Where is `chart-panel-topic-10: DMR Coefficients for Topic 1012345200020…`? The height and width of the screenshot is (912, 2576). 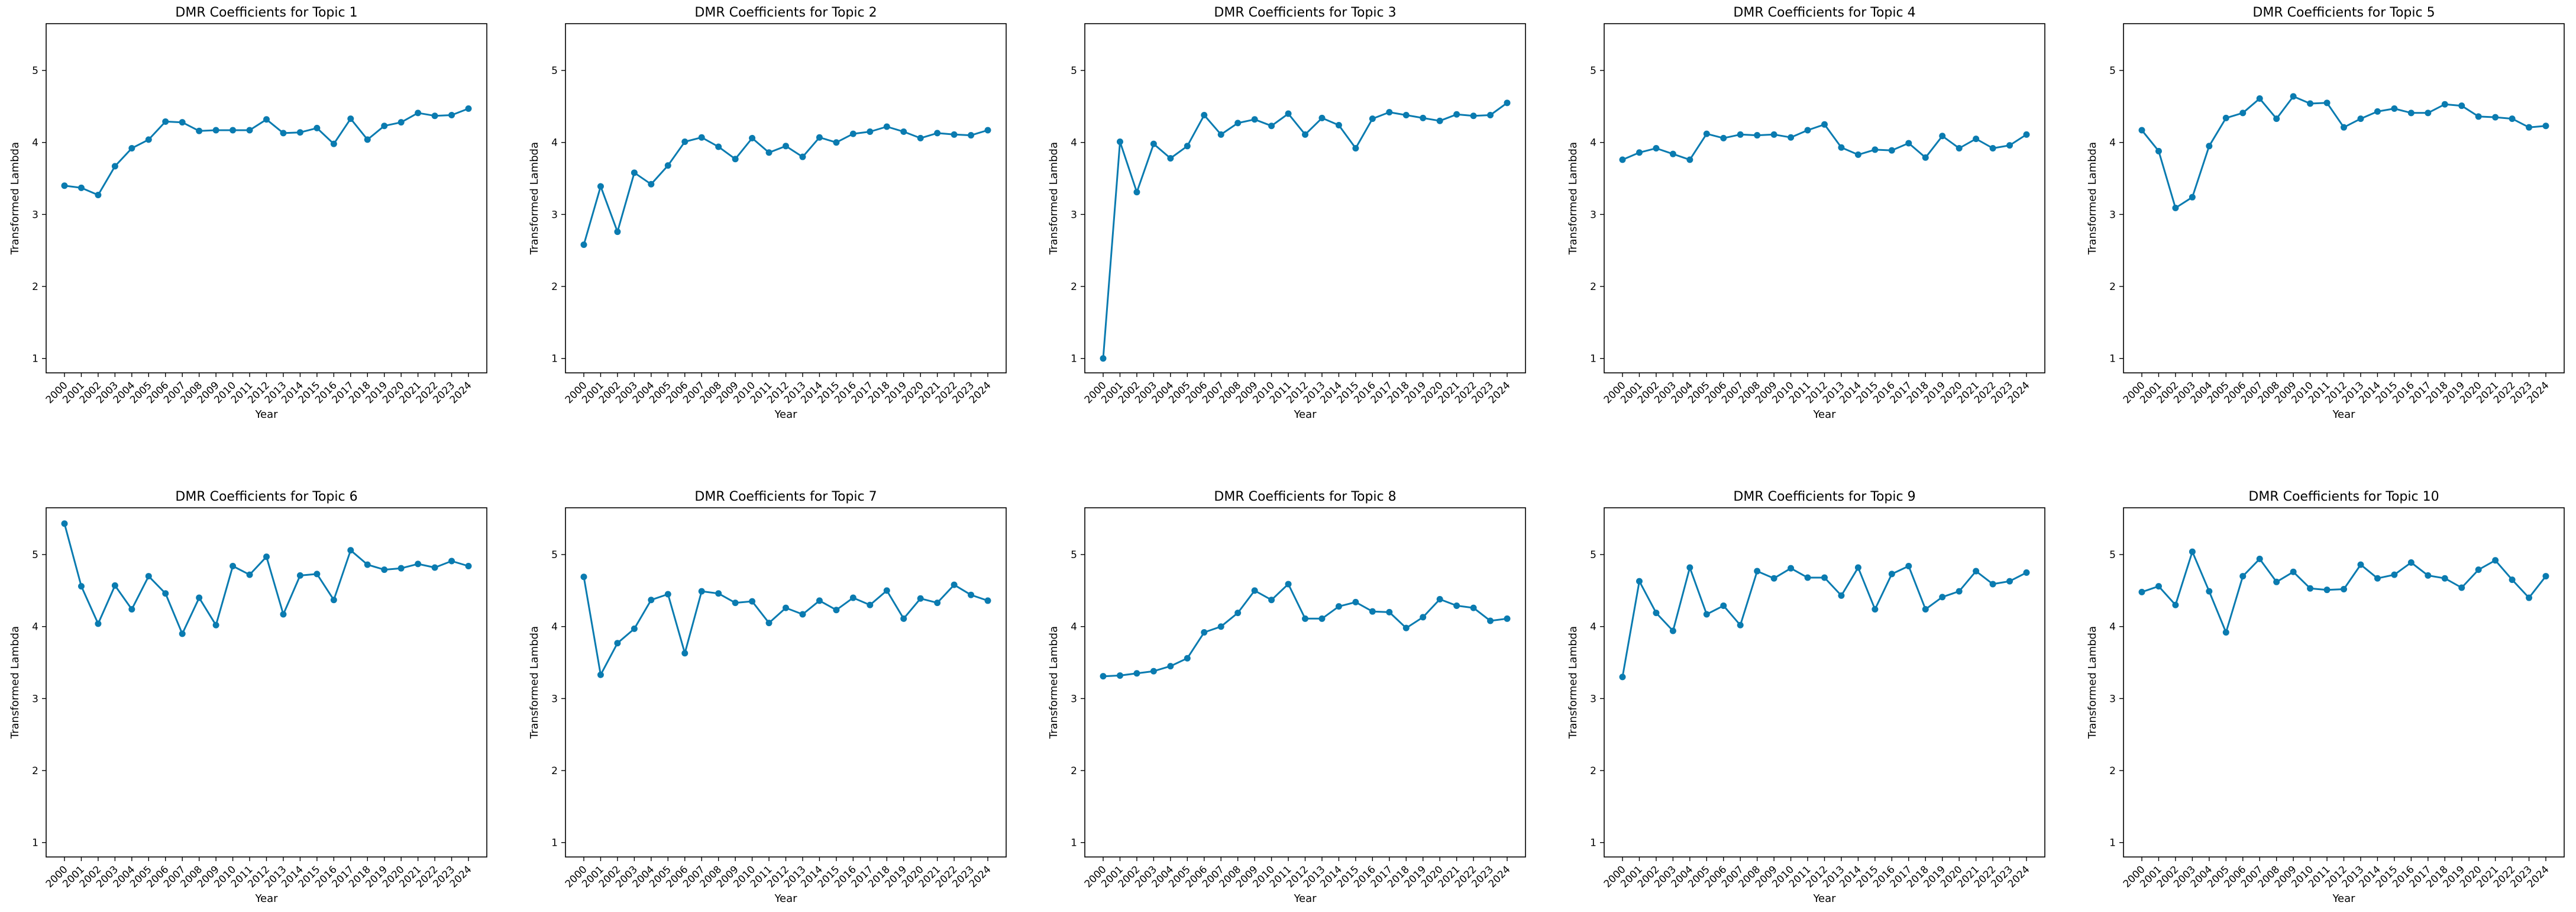
chart-panel-topic-10: DMR Coefficients for Topic 1012345200020… is located at coordinates (2325, 697).